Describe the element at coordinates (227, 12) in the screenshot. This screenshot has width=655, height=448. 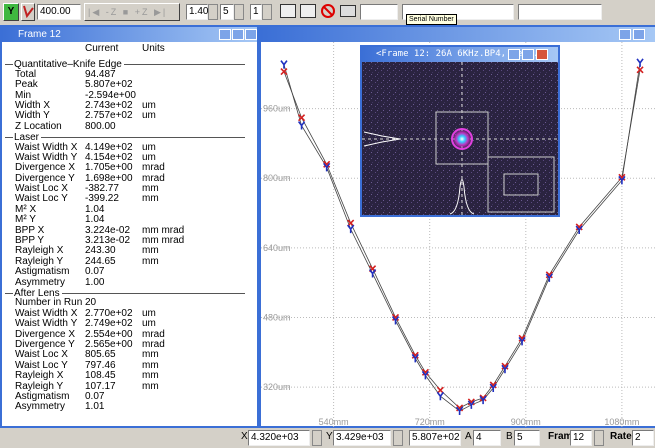
I see `count-input: 5` at that location.